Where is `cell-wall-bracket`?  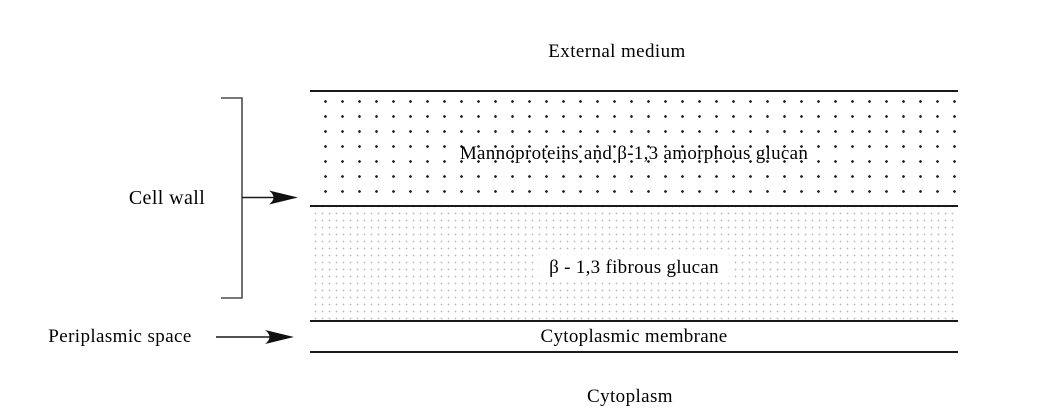 cell-wall-bracket is located at coordinates (232, 198).